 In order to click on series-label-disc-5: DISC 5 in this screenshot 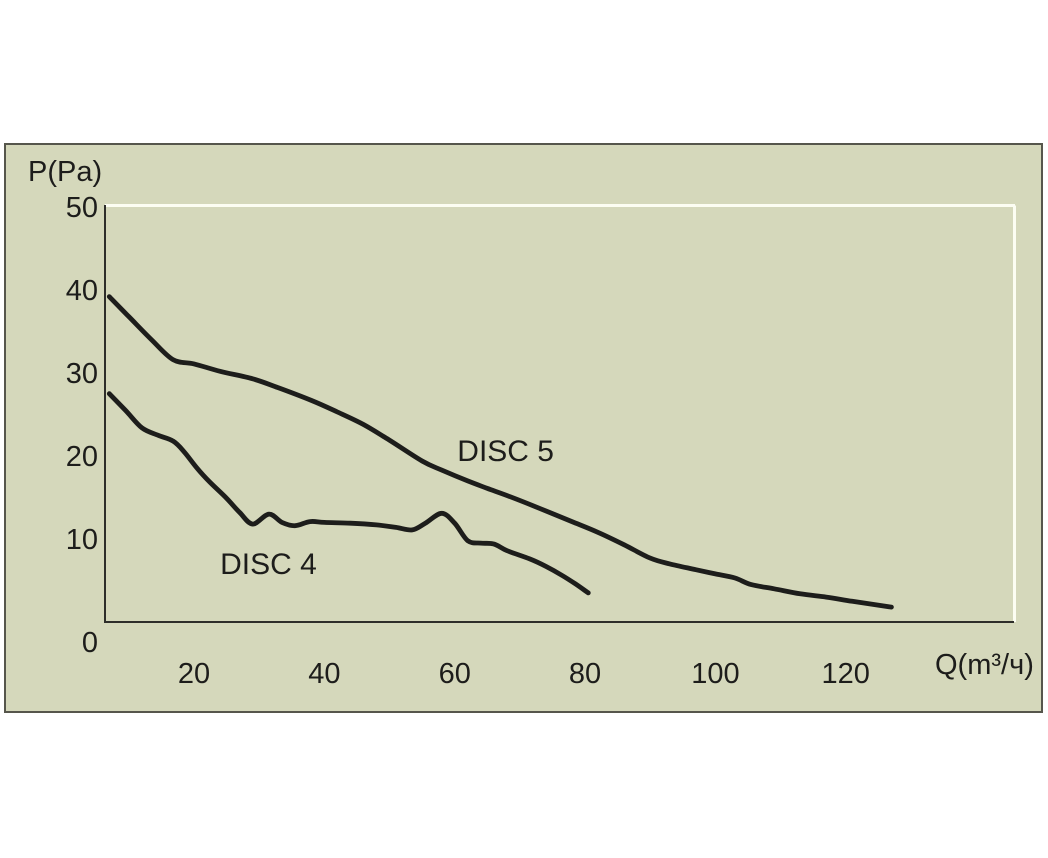, I will do `click(505, 451)`.